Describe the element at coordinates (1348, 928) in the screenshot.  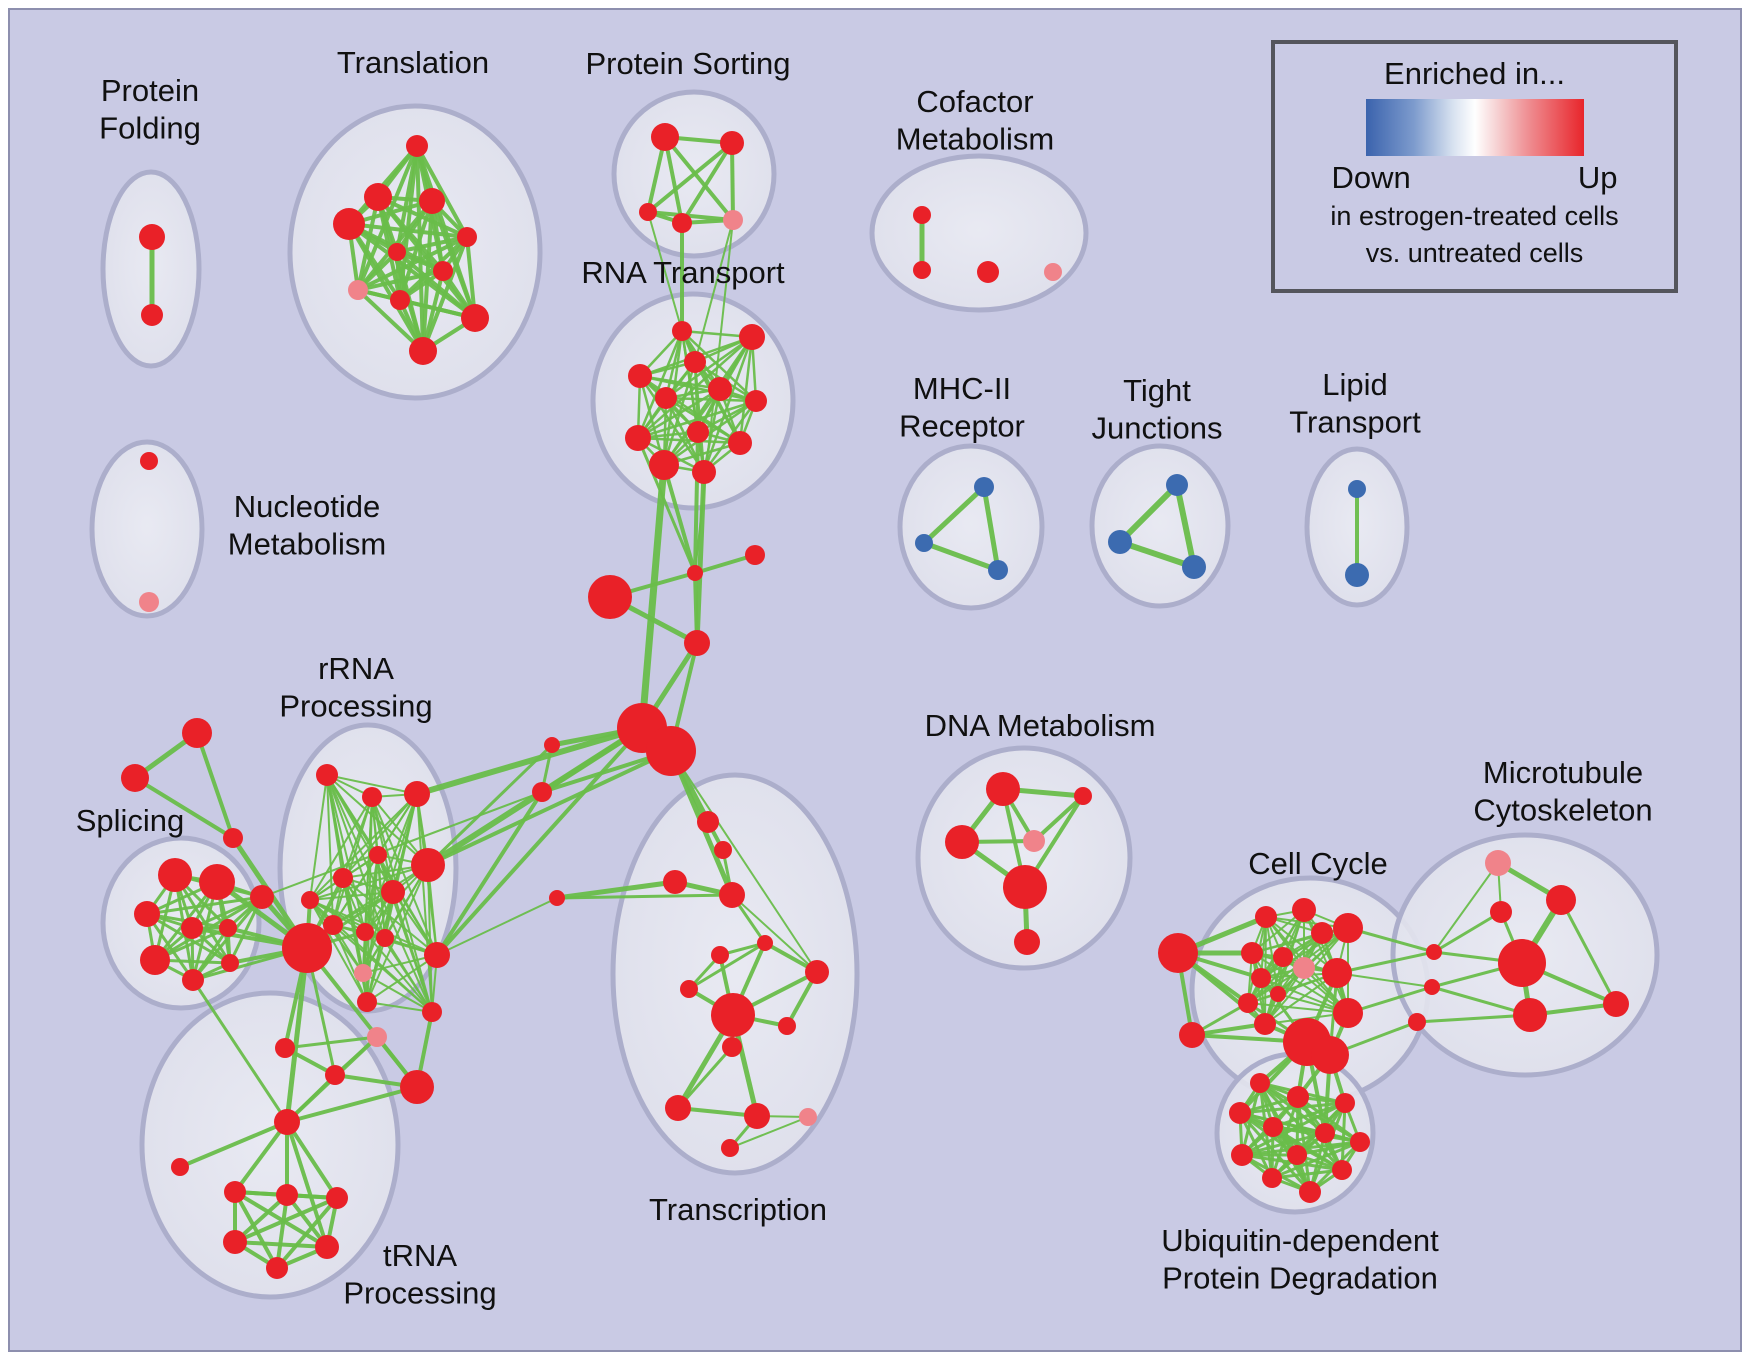
I see `node-C6` at that location.